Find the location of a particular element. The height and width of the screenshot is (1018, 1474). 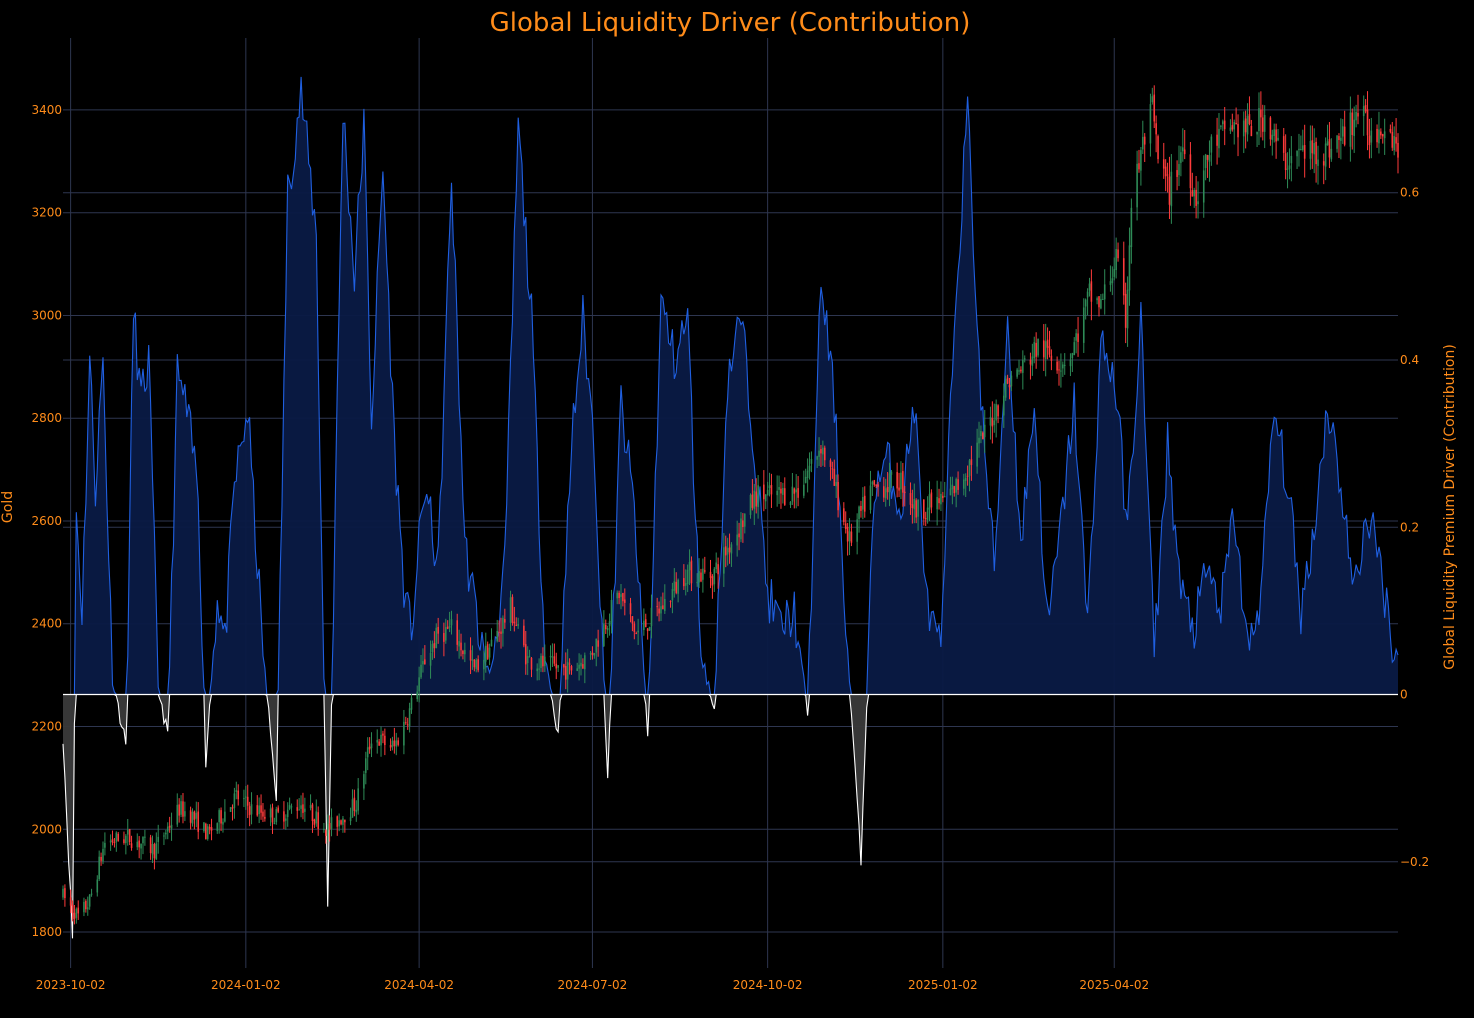

x-tick-label: 2023-10-02 is located at coordinates (71, 985).